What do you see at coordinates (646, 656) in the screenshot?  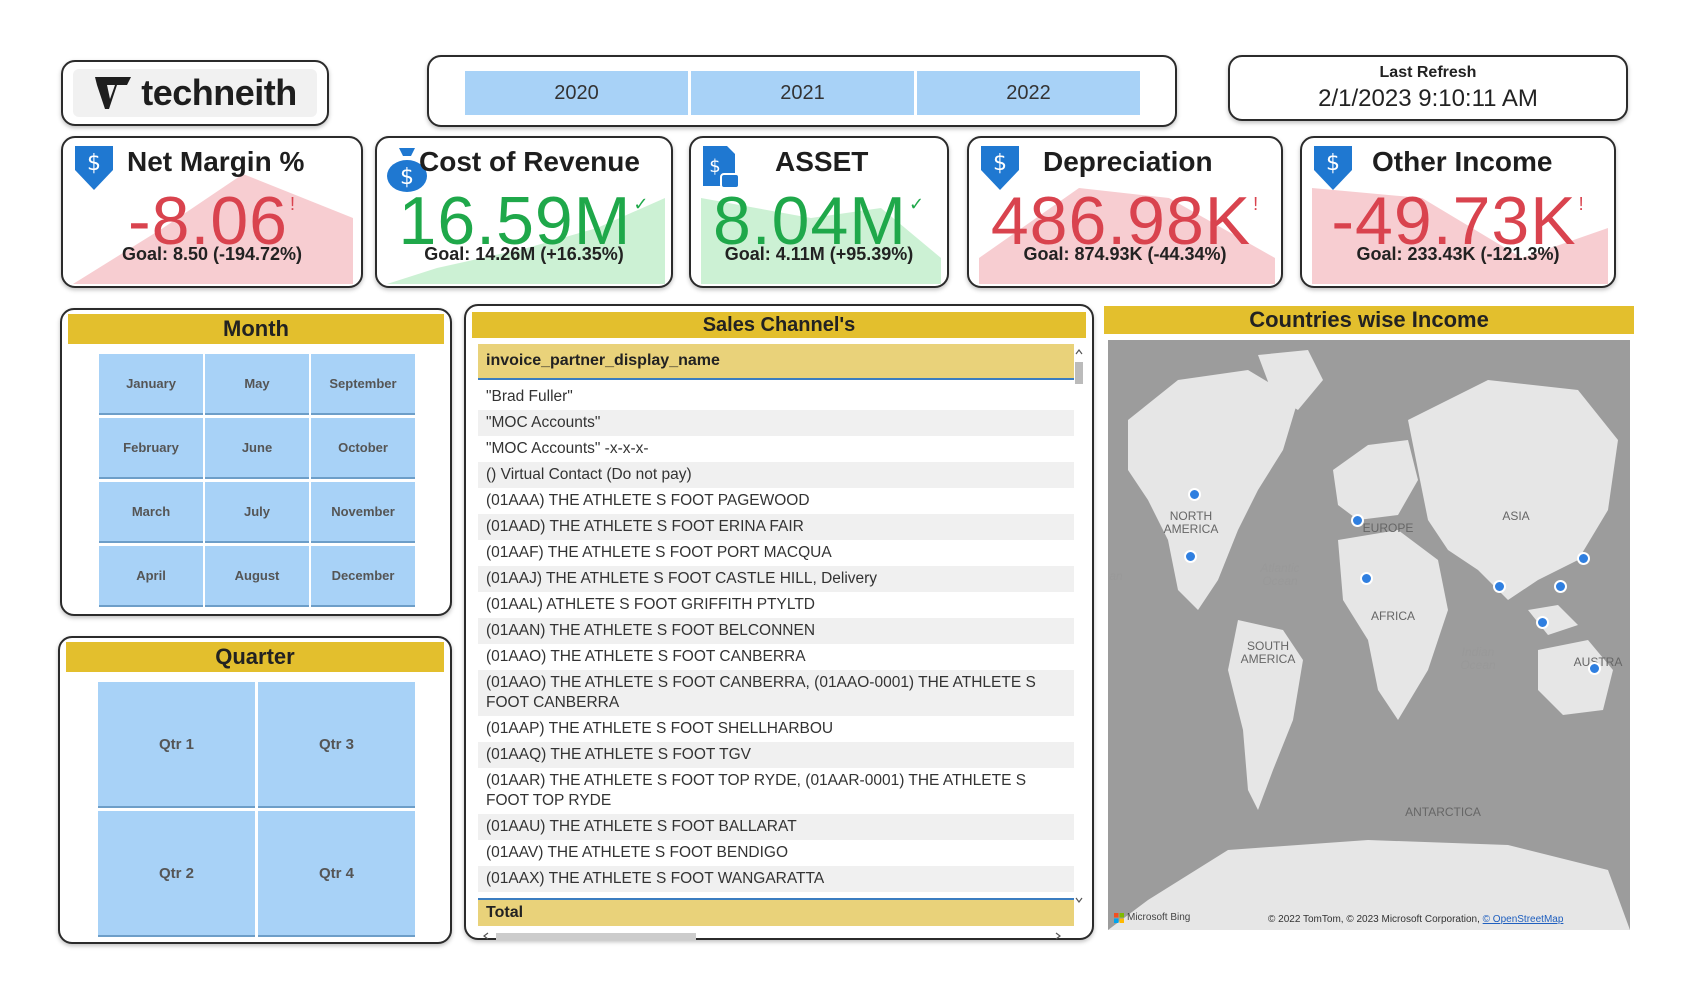 I see `table-row: (01AAO) THE ATHLETE S FOOT CANBERRA` at bounding box center [646, 656].